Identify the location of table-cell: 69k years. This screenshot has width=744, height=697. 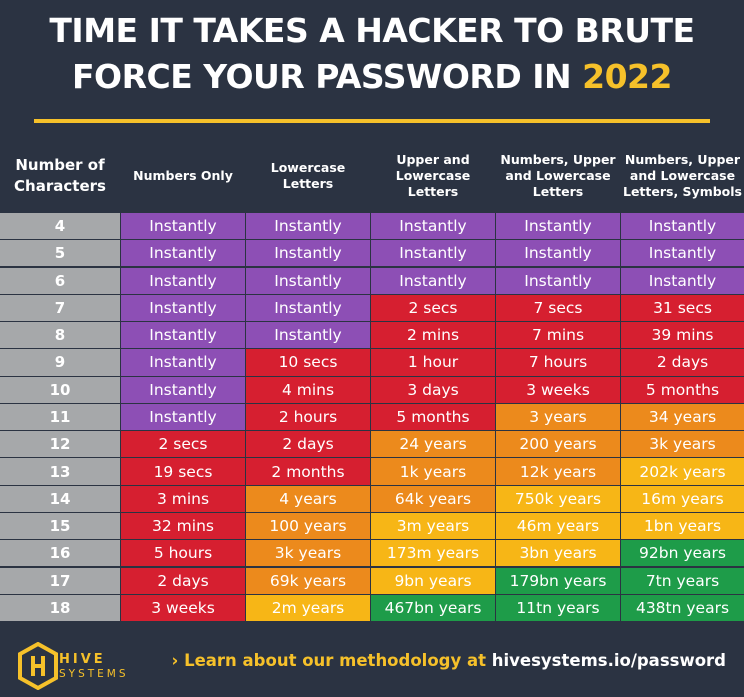
(308, 580).